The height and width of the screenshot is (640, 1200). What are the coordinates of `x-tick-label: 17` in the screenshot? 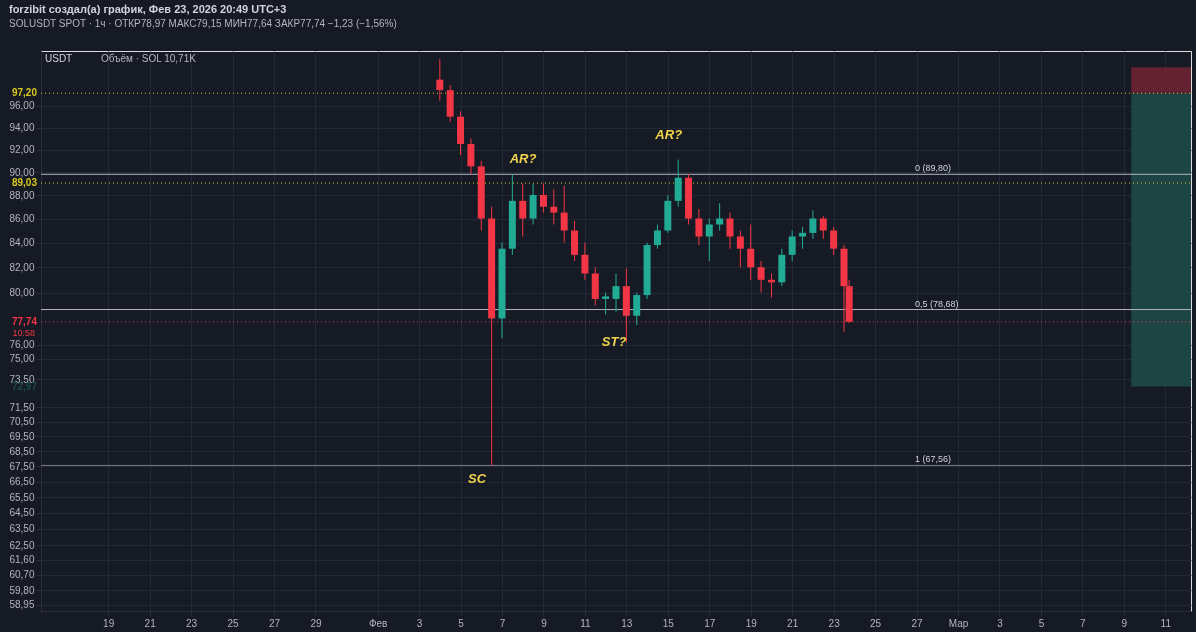 It's located at (710, 623).